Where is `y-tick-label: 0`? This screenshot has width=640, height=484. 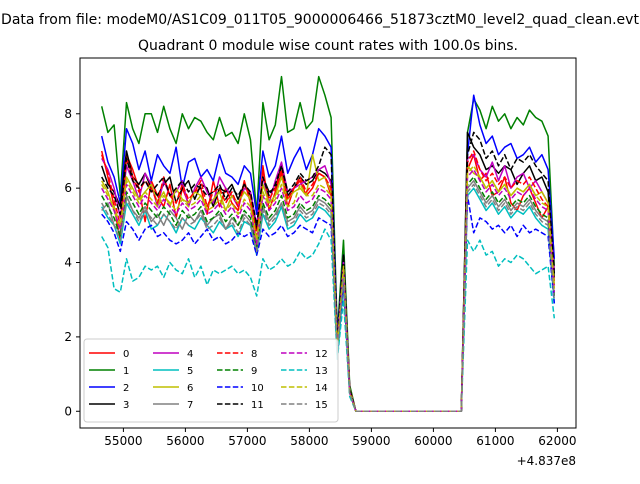 y-tick-label: 0 is located at coordinates (68, 411).